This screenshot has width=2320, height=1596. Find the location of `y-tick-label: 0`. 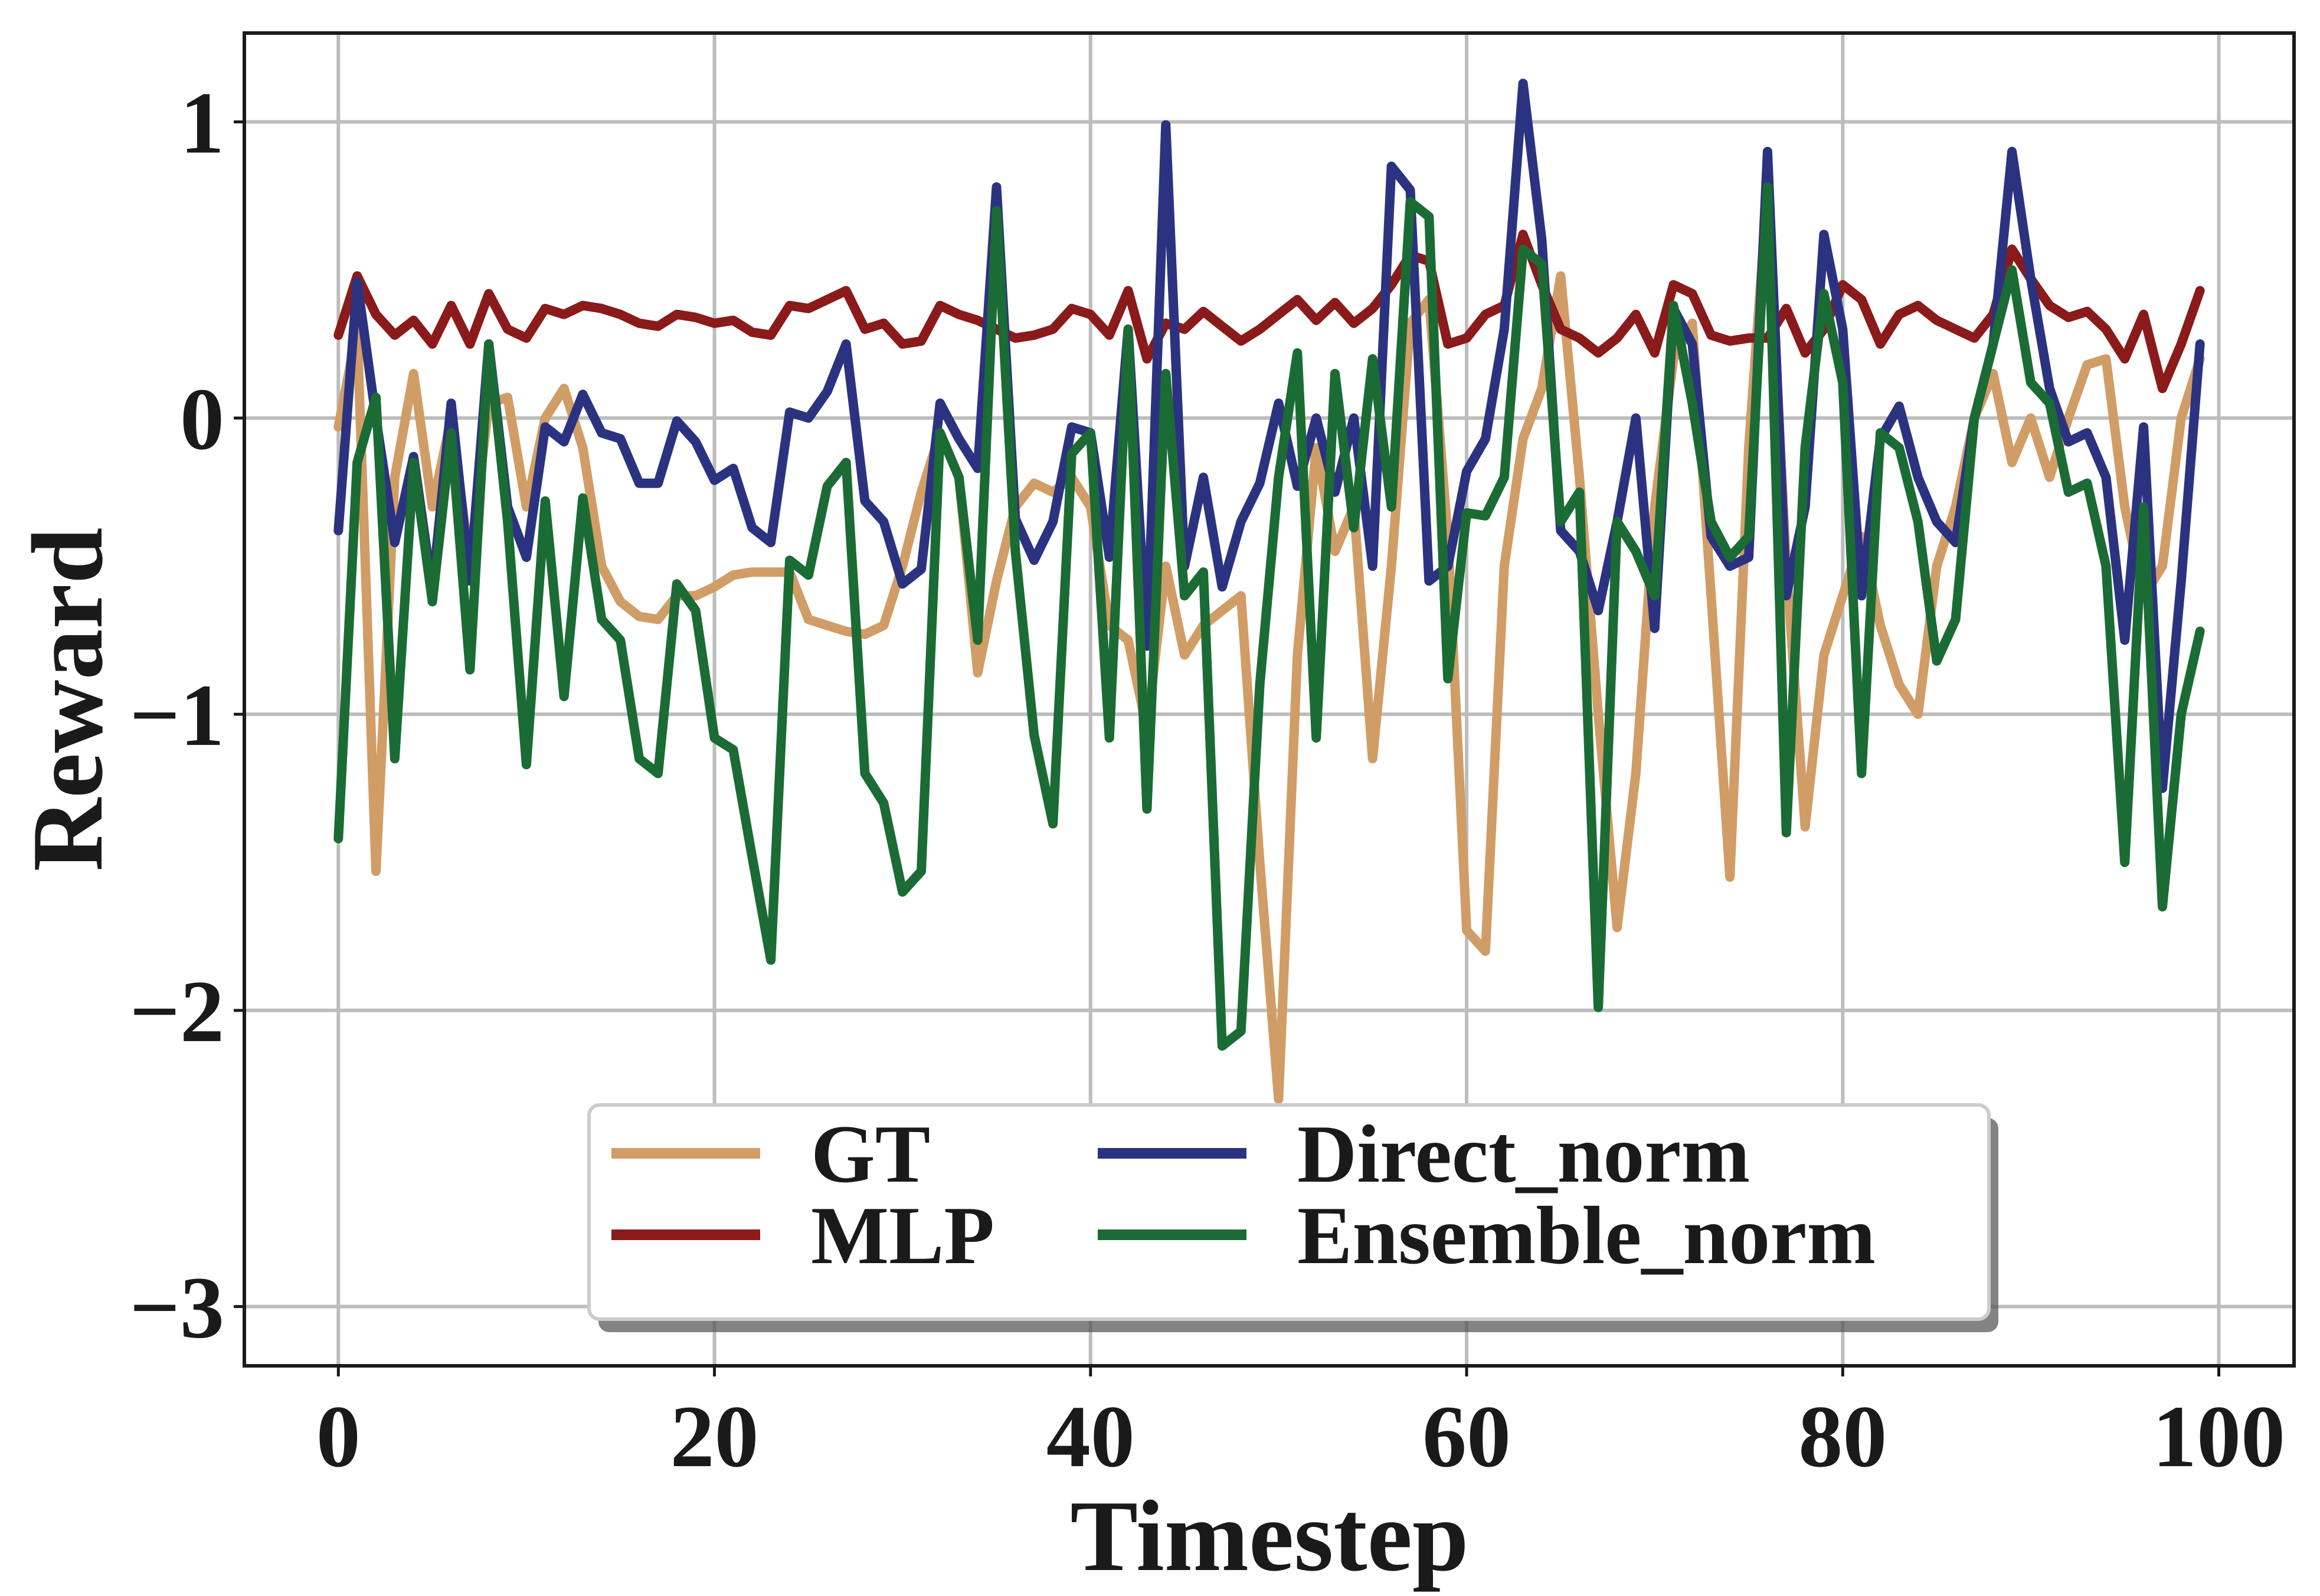

y-tick-label: 0 is located at coordinates (202, 419).